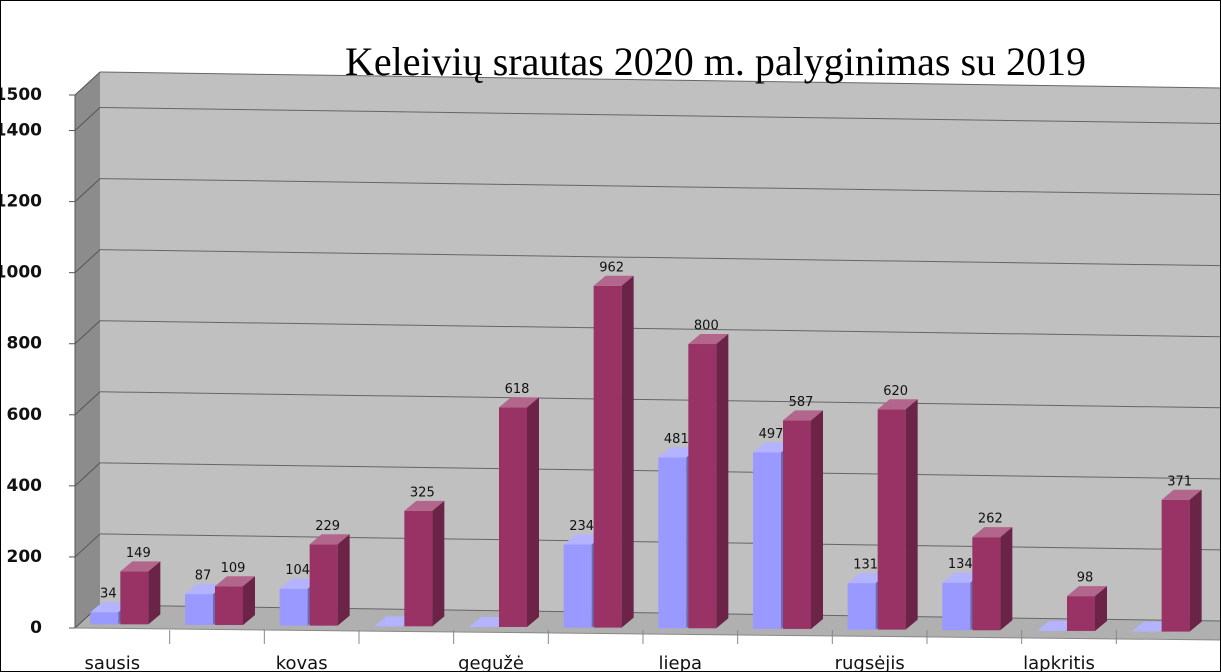  What do you see at coordinates (25, 344) in the screenshot?
I see `y-tick-label: 800` at bounding box center [25, 344].